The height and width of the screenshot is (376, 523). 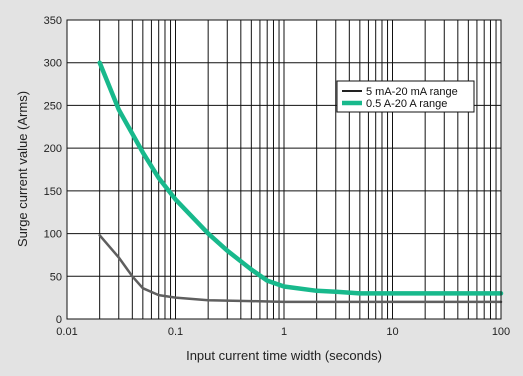 I want to click on legend-label-1: 5 mA-20 mA range, so click(x=412, y=92).